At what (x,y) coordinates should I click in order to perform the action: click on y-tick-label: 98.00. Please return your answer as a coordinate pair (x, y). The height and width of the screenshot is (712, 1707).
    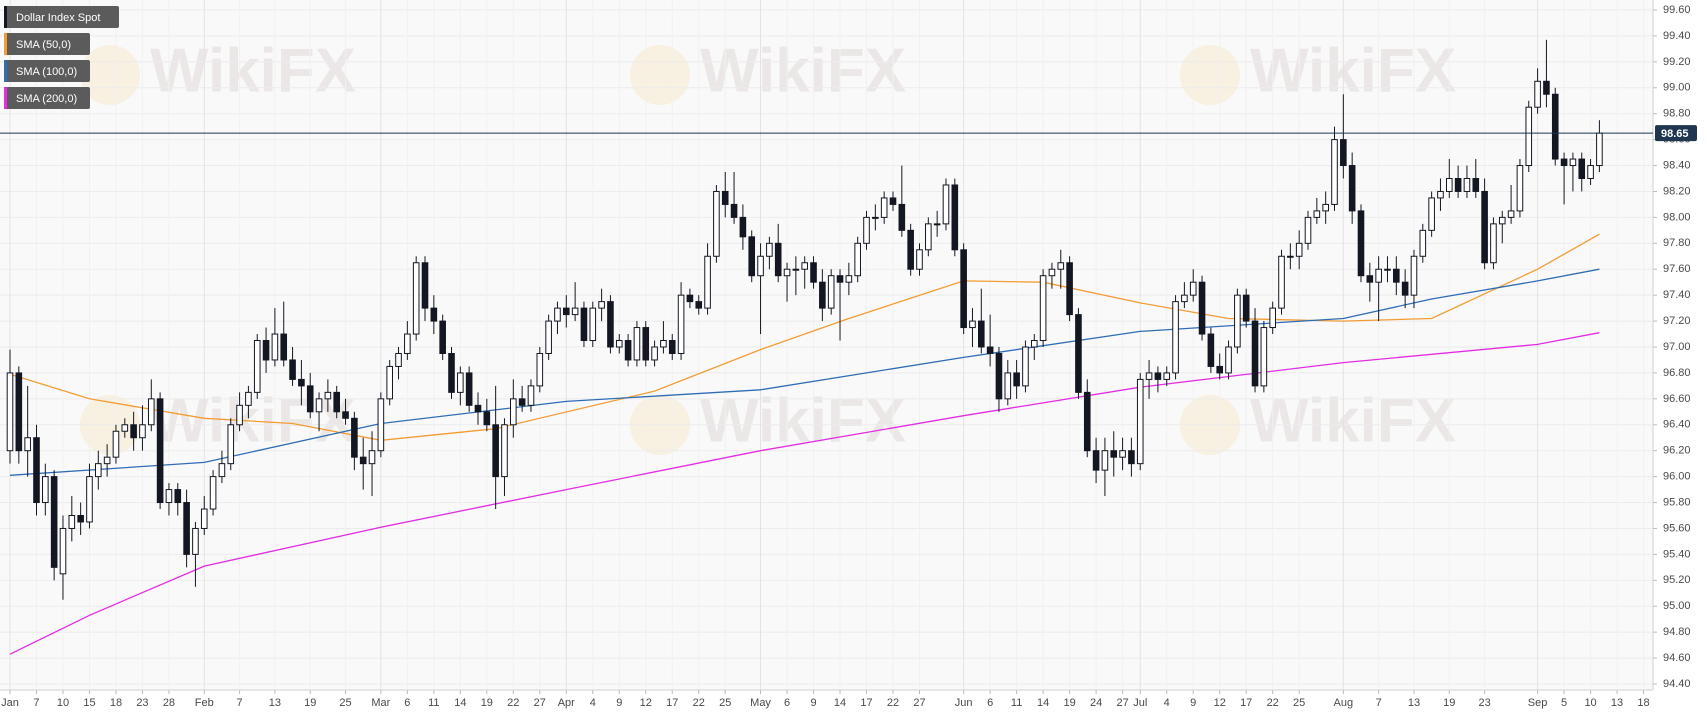
    Looking at the image, I should click on (1677, 217).